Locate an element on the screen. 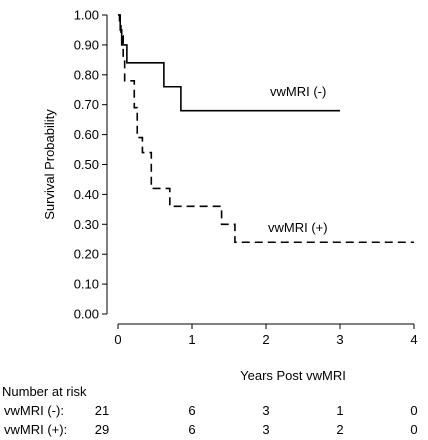  x-tick-label: 4 is located at coordinates (413, 339).